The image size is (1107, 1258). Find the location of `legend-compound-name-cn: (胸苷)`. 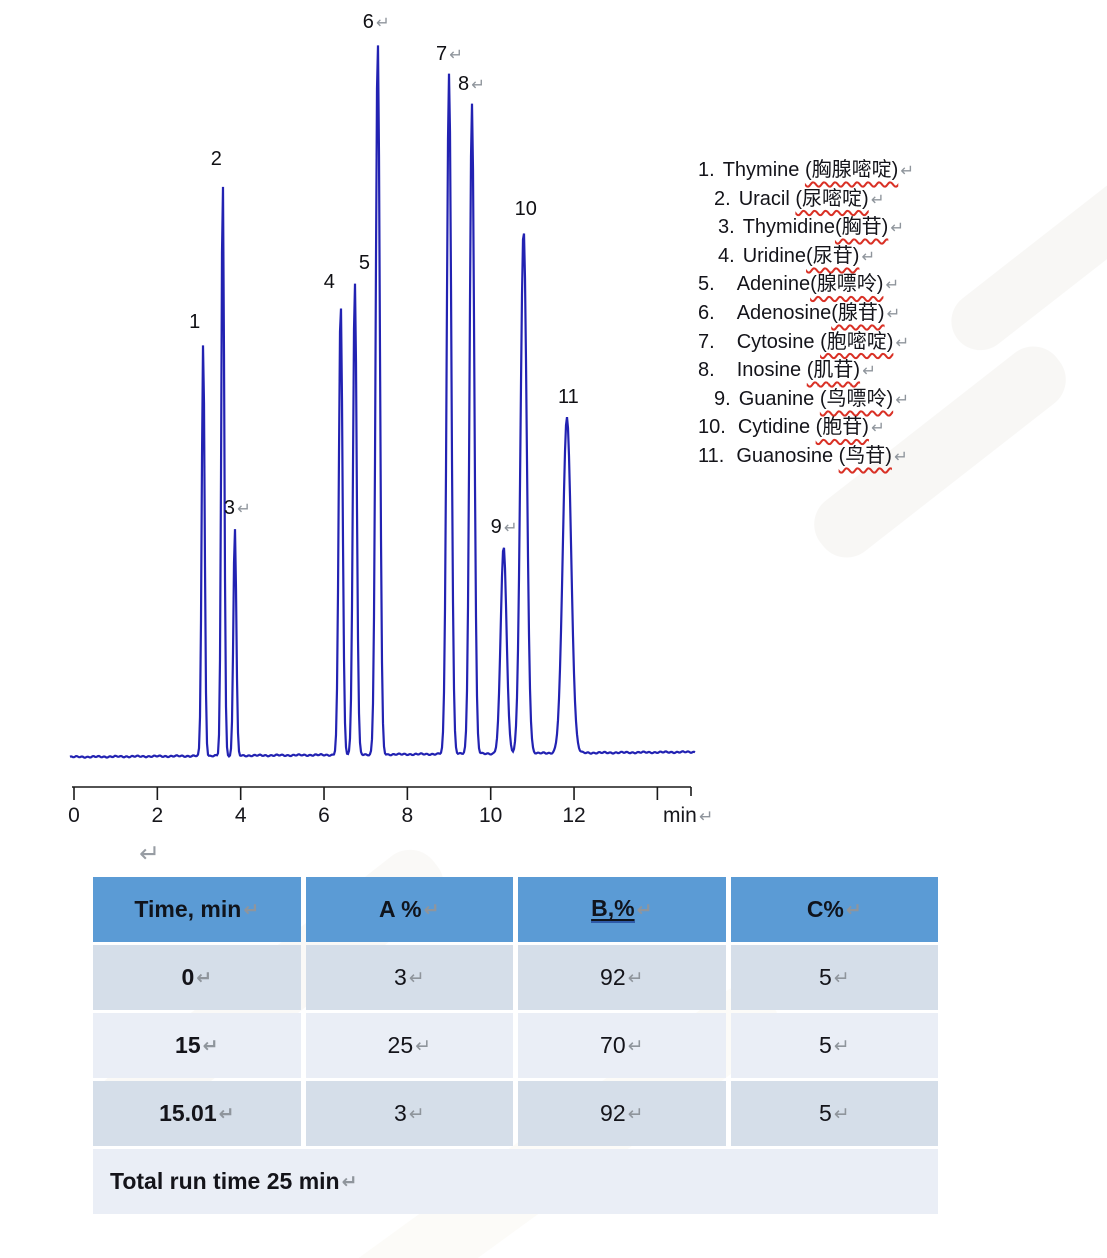

legend-compound-name-cn: (胸苷) is located at coordinates (861, 227).